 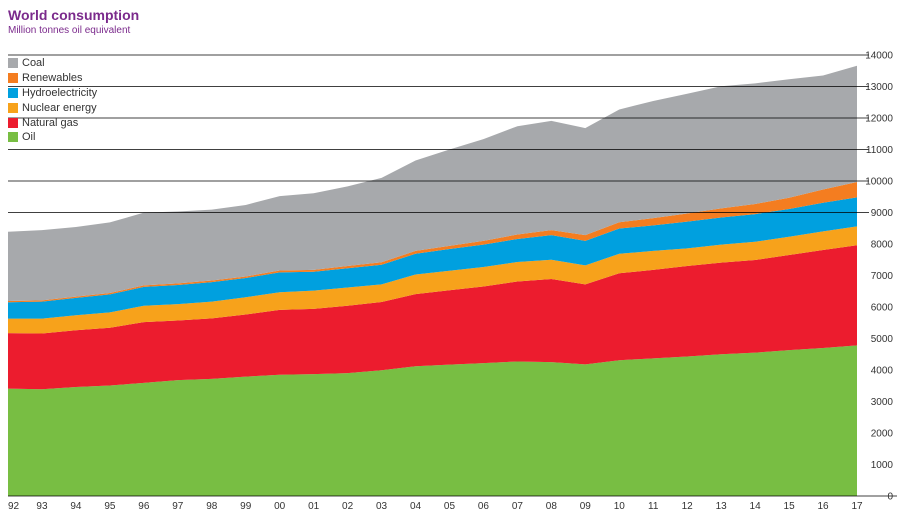 What do you see at coordinates (52, 63) in the screenshot?
I see `legend-item: Coal` at bounding box center [52, 63].